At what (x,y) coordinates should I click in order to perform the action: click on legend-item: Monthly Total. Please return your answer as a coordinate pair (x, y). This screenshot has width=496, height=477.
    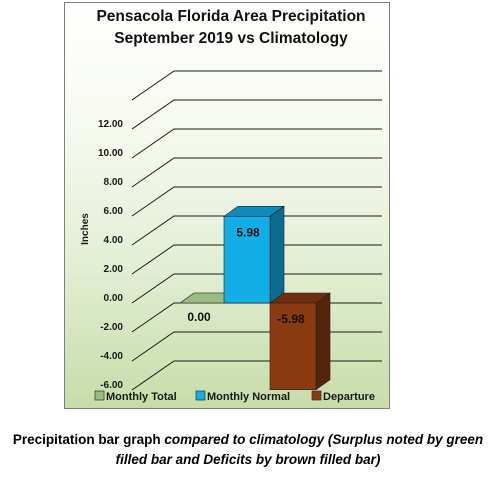
    Looking at the image, I should click on (135, 396).